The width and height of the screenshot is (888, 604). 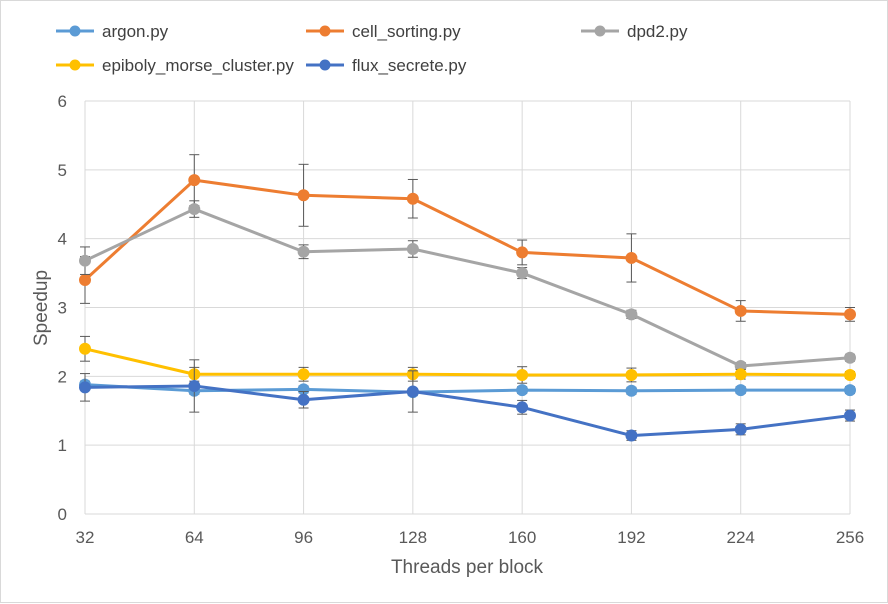 I want to click on x-tick-label: 192, so click(x=631, y=537).